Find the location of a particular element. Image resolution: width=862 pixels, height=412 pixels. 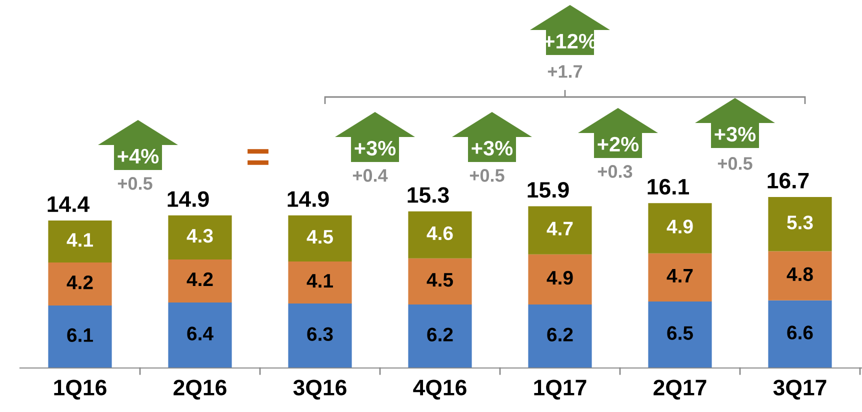

data-label: 6.5 is located at coordinates (680, 333).